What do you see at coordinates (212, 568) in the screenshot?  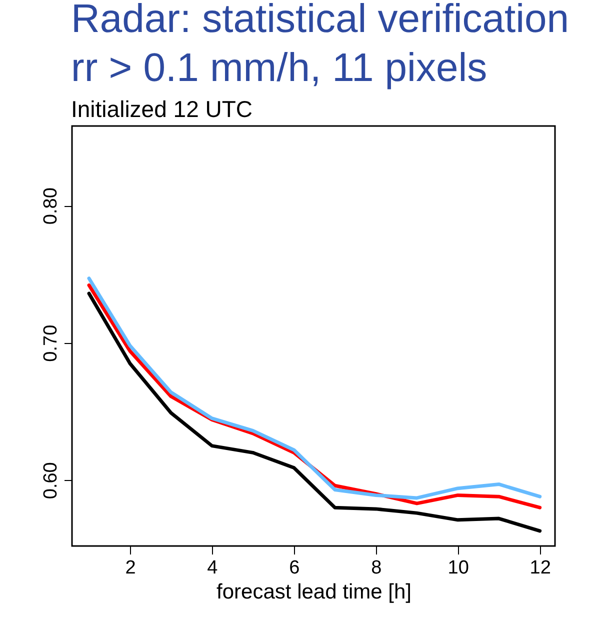 I see `x-tick-label: 4` at bounding box center [212, 568].